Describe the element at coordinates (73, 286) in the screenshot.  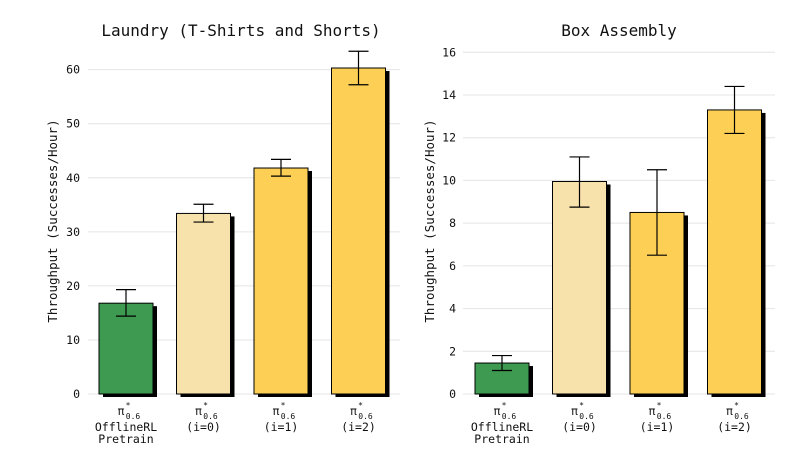
I see `y-tick-label: 20` at that location.